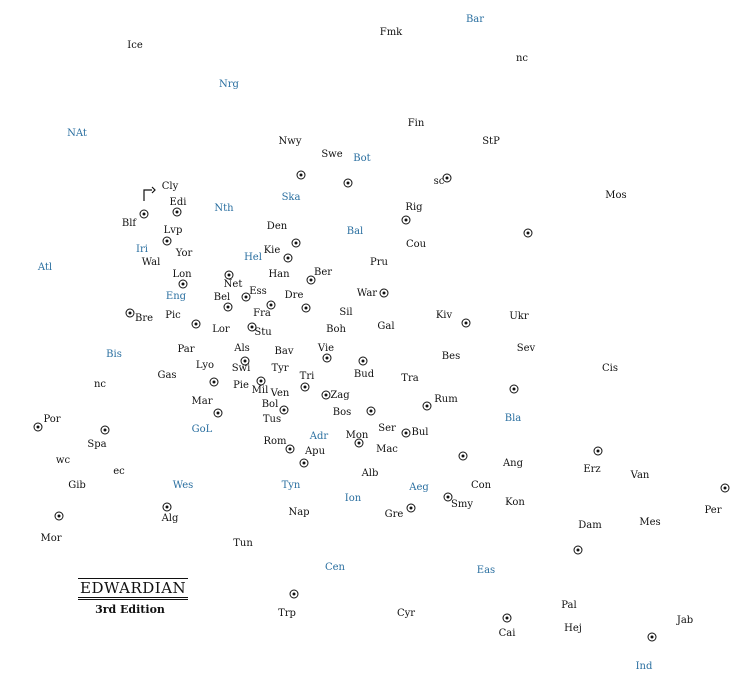  What do you see at coordinates (616, 195) in the screenshot?
I see `province-label-mos: Mos` at bounding box center [616, 195].